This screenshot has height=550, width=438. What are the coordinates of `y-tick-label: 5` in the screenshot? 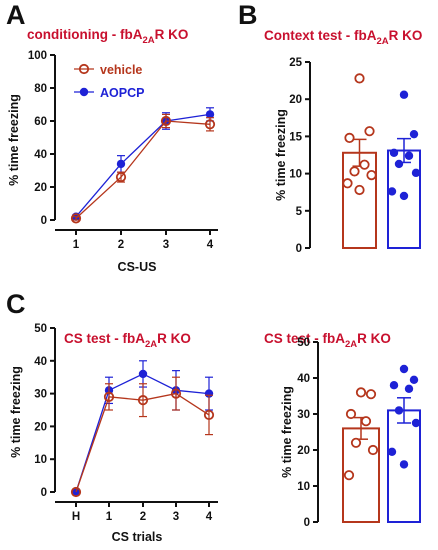 It's located at (299, 212).